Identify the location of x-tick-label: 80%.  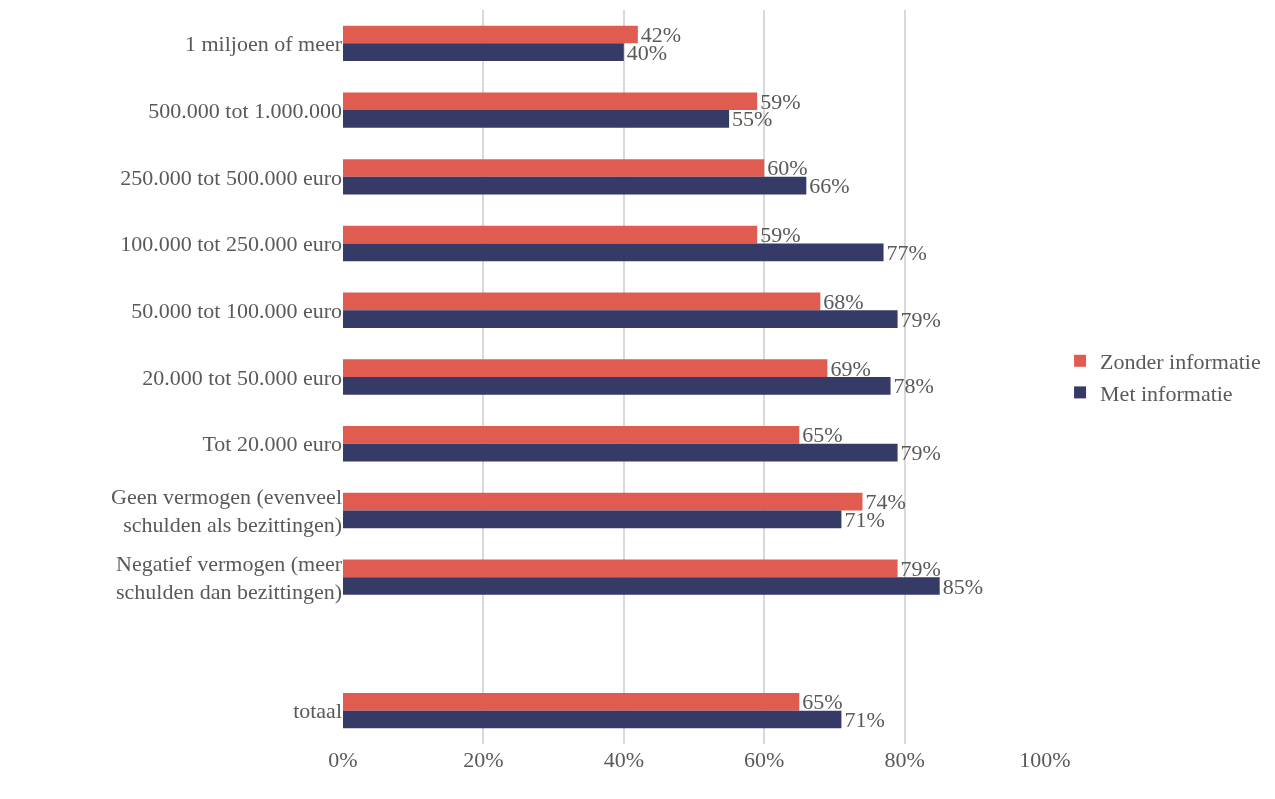
(904, 759).